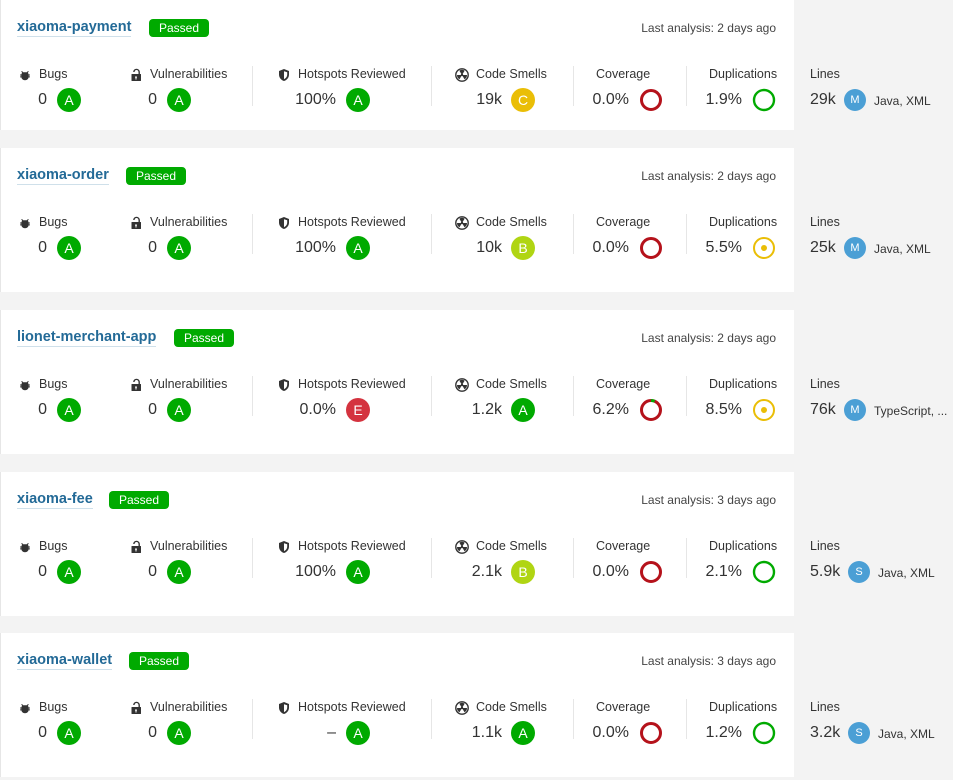 The width and height of the screenshot is (953, 780). Describe the element at coordinates (723, 571) in the screenshot. I see `duplications-value: 2.1%` at that location.